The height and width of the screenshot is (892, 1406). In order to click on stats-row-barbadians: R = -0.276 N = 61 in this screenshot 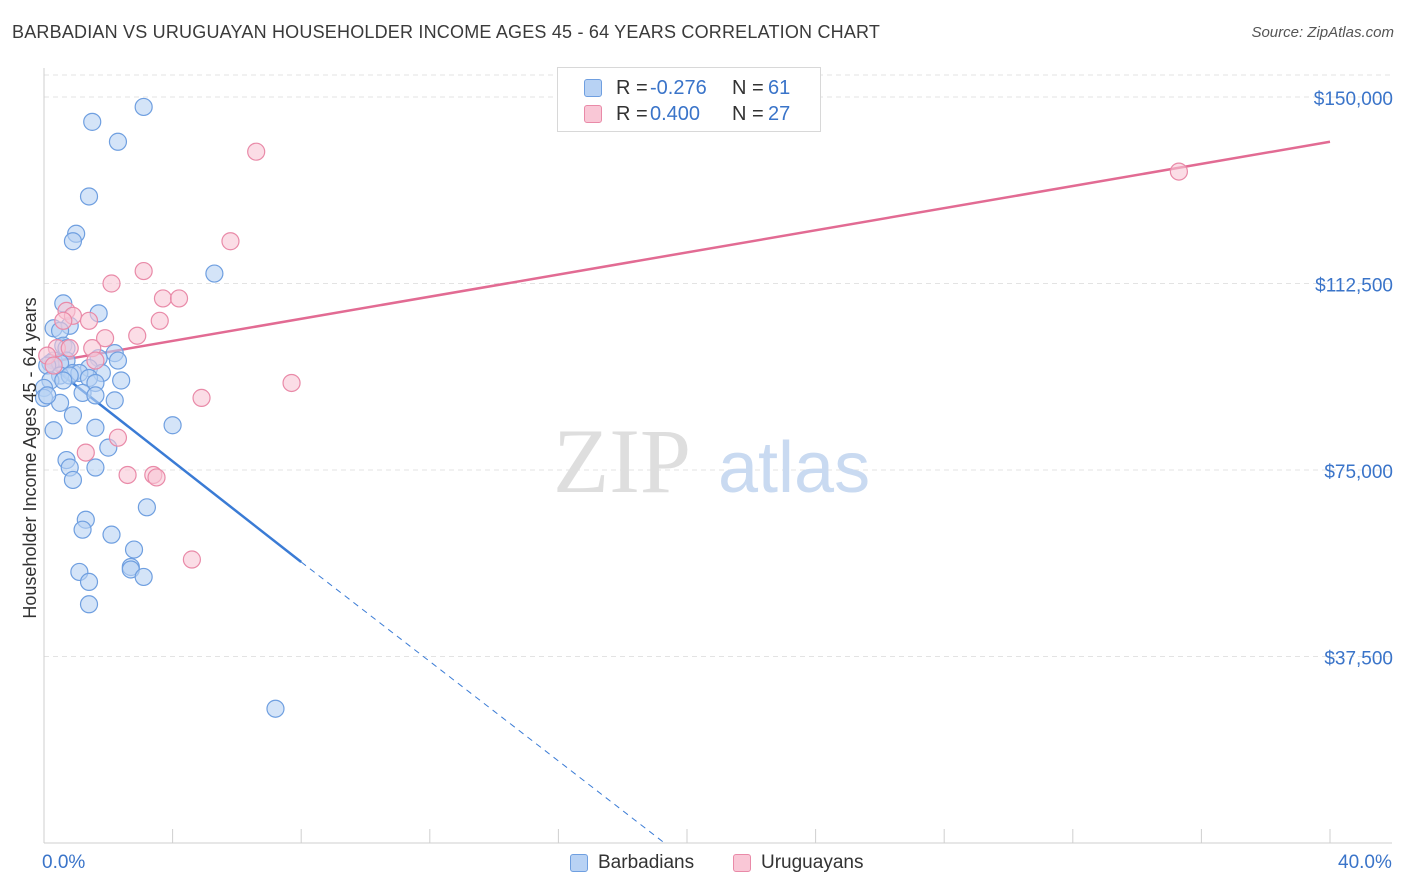, I will do `click(687, 88)`.